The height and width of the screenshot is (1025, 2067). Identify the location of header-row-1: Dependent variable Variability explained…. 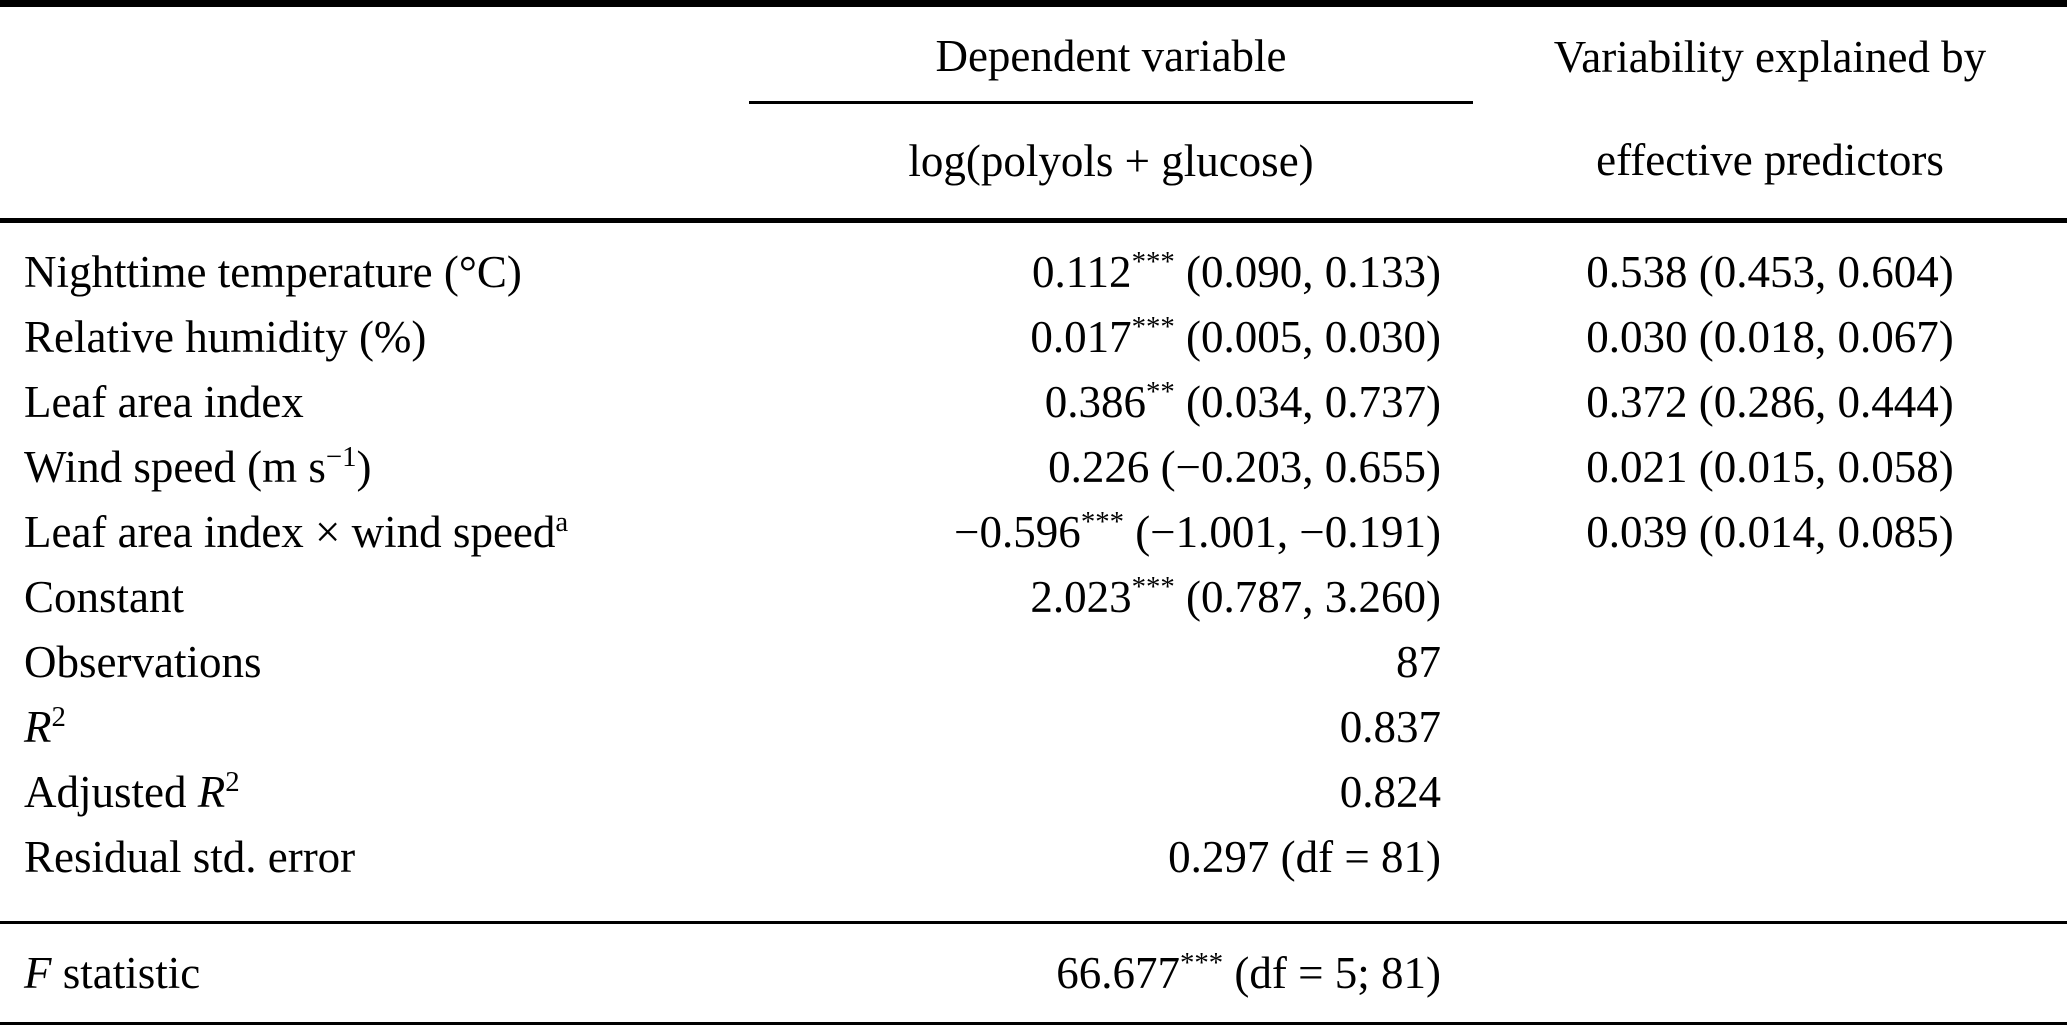
(1033, 53).